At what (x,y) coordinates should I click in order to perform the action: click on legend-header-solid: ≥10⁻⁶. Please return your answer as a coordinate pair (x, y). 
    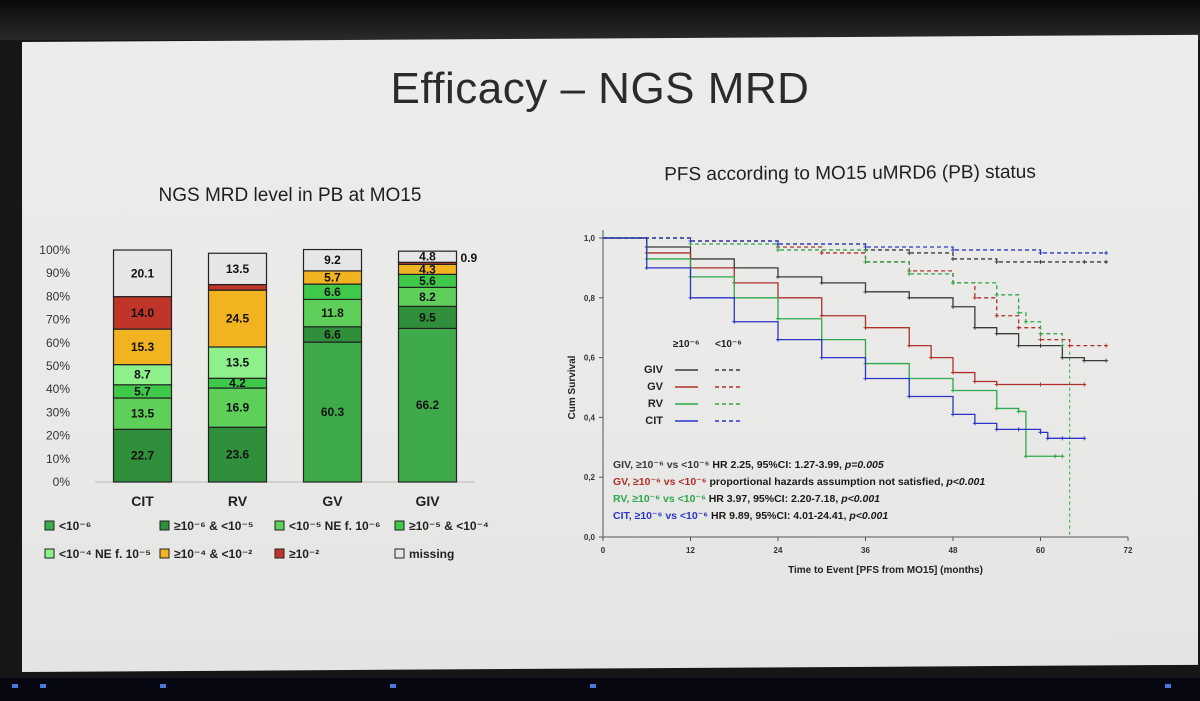
    Looking at the image, I should click on (686, 344).